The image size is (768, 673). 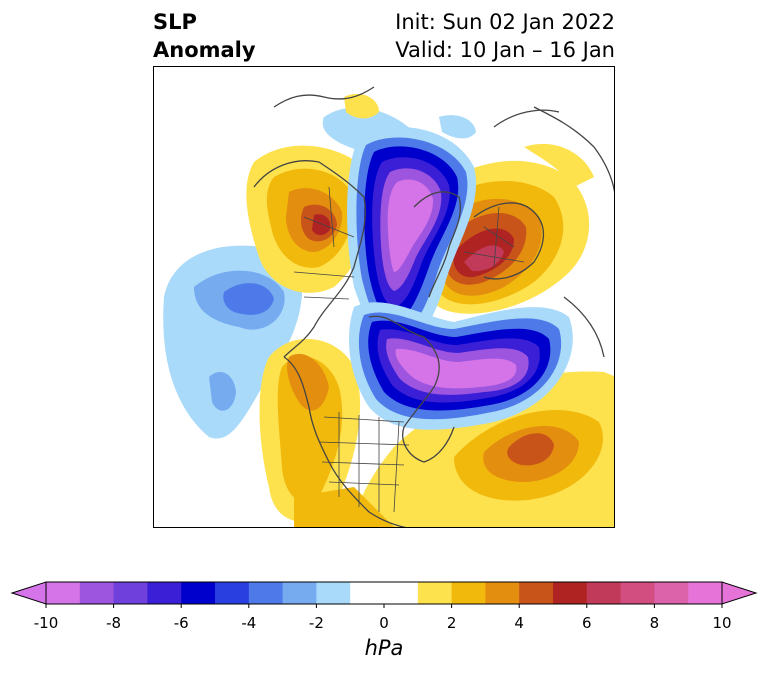 What do you see at coordinates (316, 623) in the screenshot?
I see `colorbar-tick-label: -2` at bounding box center [316, 623].